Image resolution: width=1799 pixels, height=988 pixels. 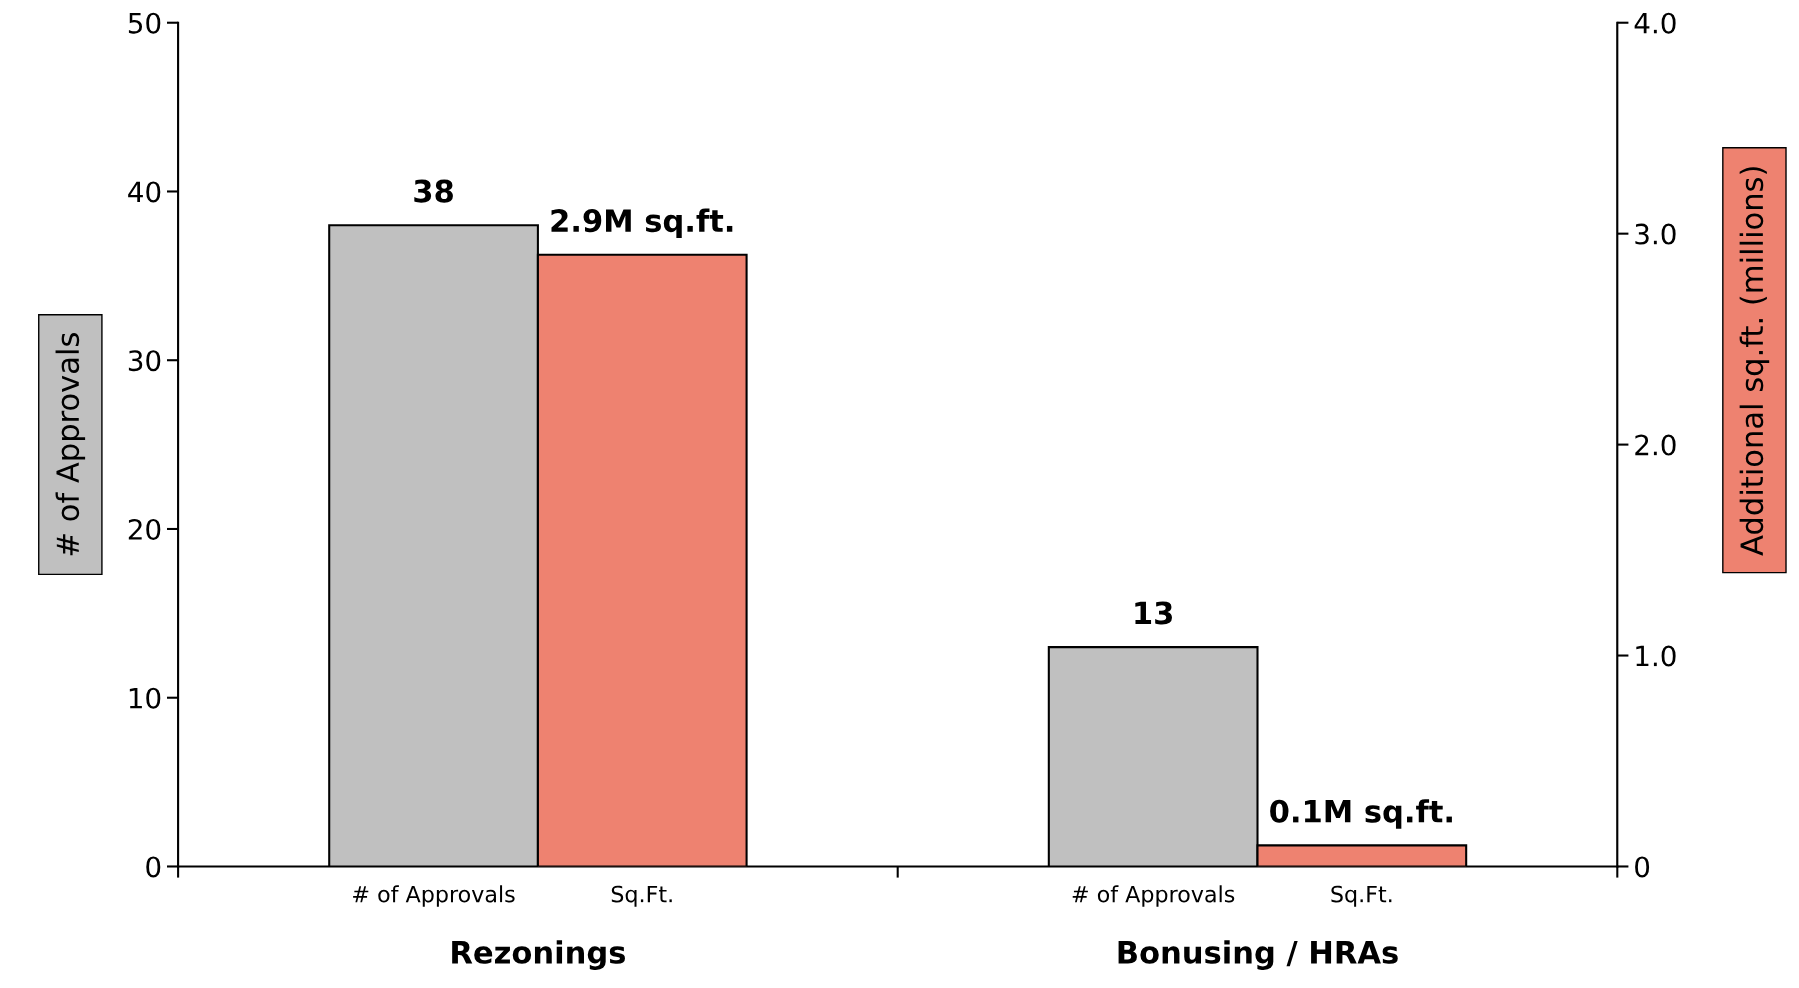 I want to click on y-tick-label: 50, so click(x=144, y=23).